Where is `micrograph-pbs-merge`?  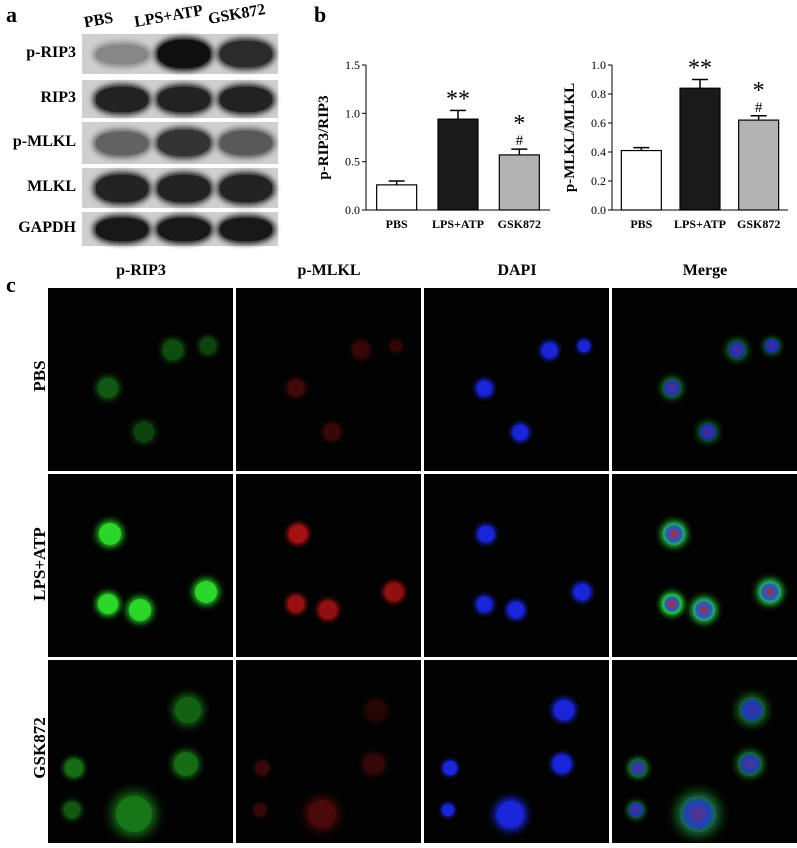
micrograph-pbs-merge is located at coordinates (704, 379).